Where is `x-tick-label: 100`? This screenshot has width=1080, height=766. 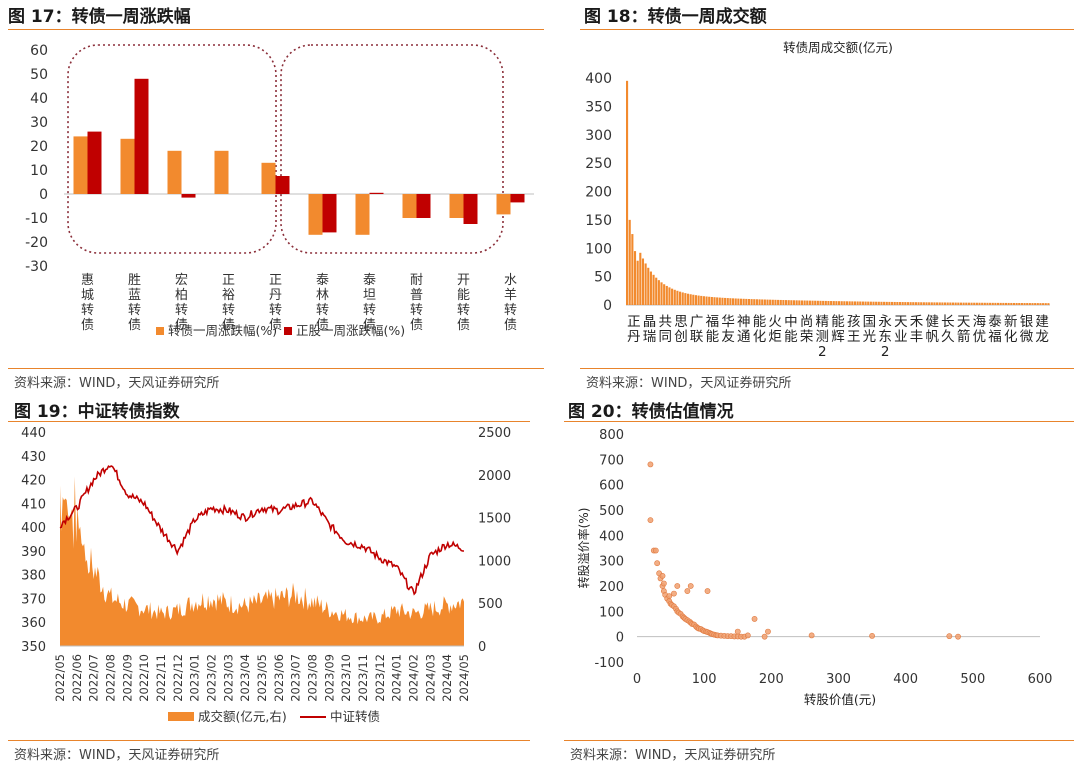
x-tick-label: 100 is located at coordinates (704, 679).